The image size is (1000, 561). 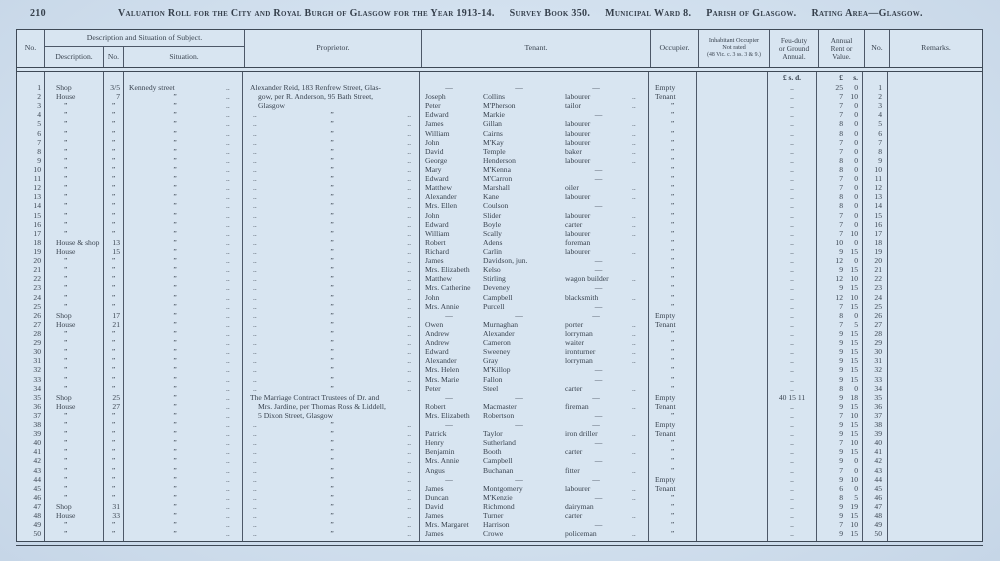 I want to click on cell-entry-no: 36, so click(x=31, y=406).